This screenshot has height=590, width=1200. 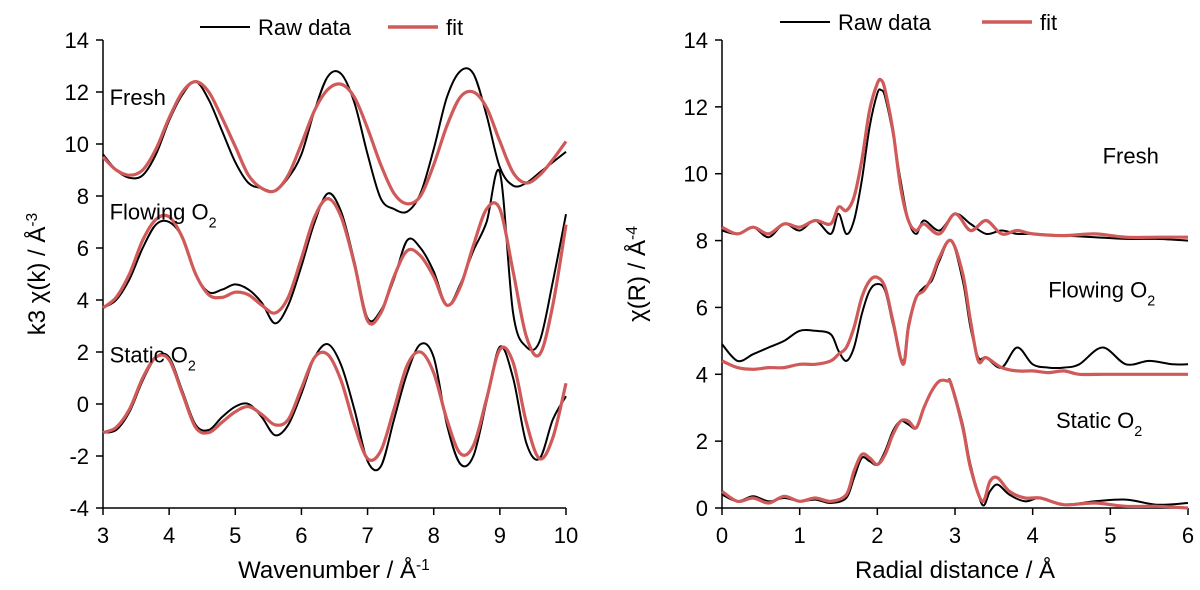 I want to click on y-tick-label: -2, so click(x=79, y=456).